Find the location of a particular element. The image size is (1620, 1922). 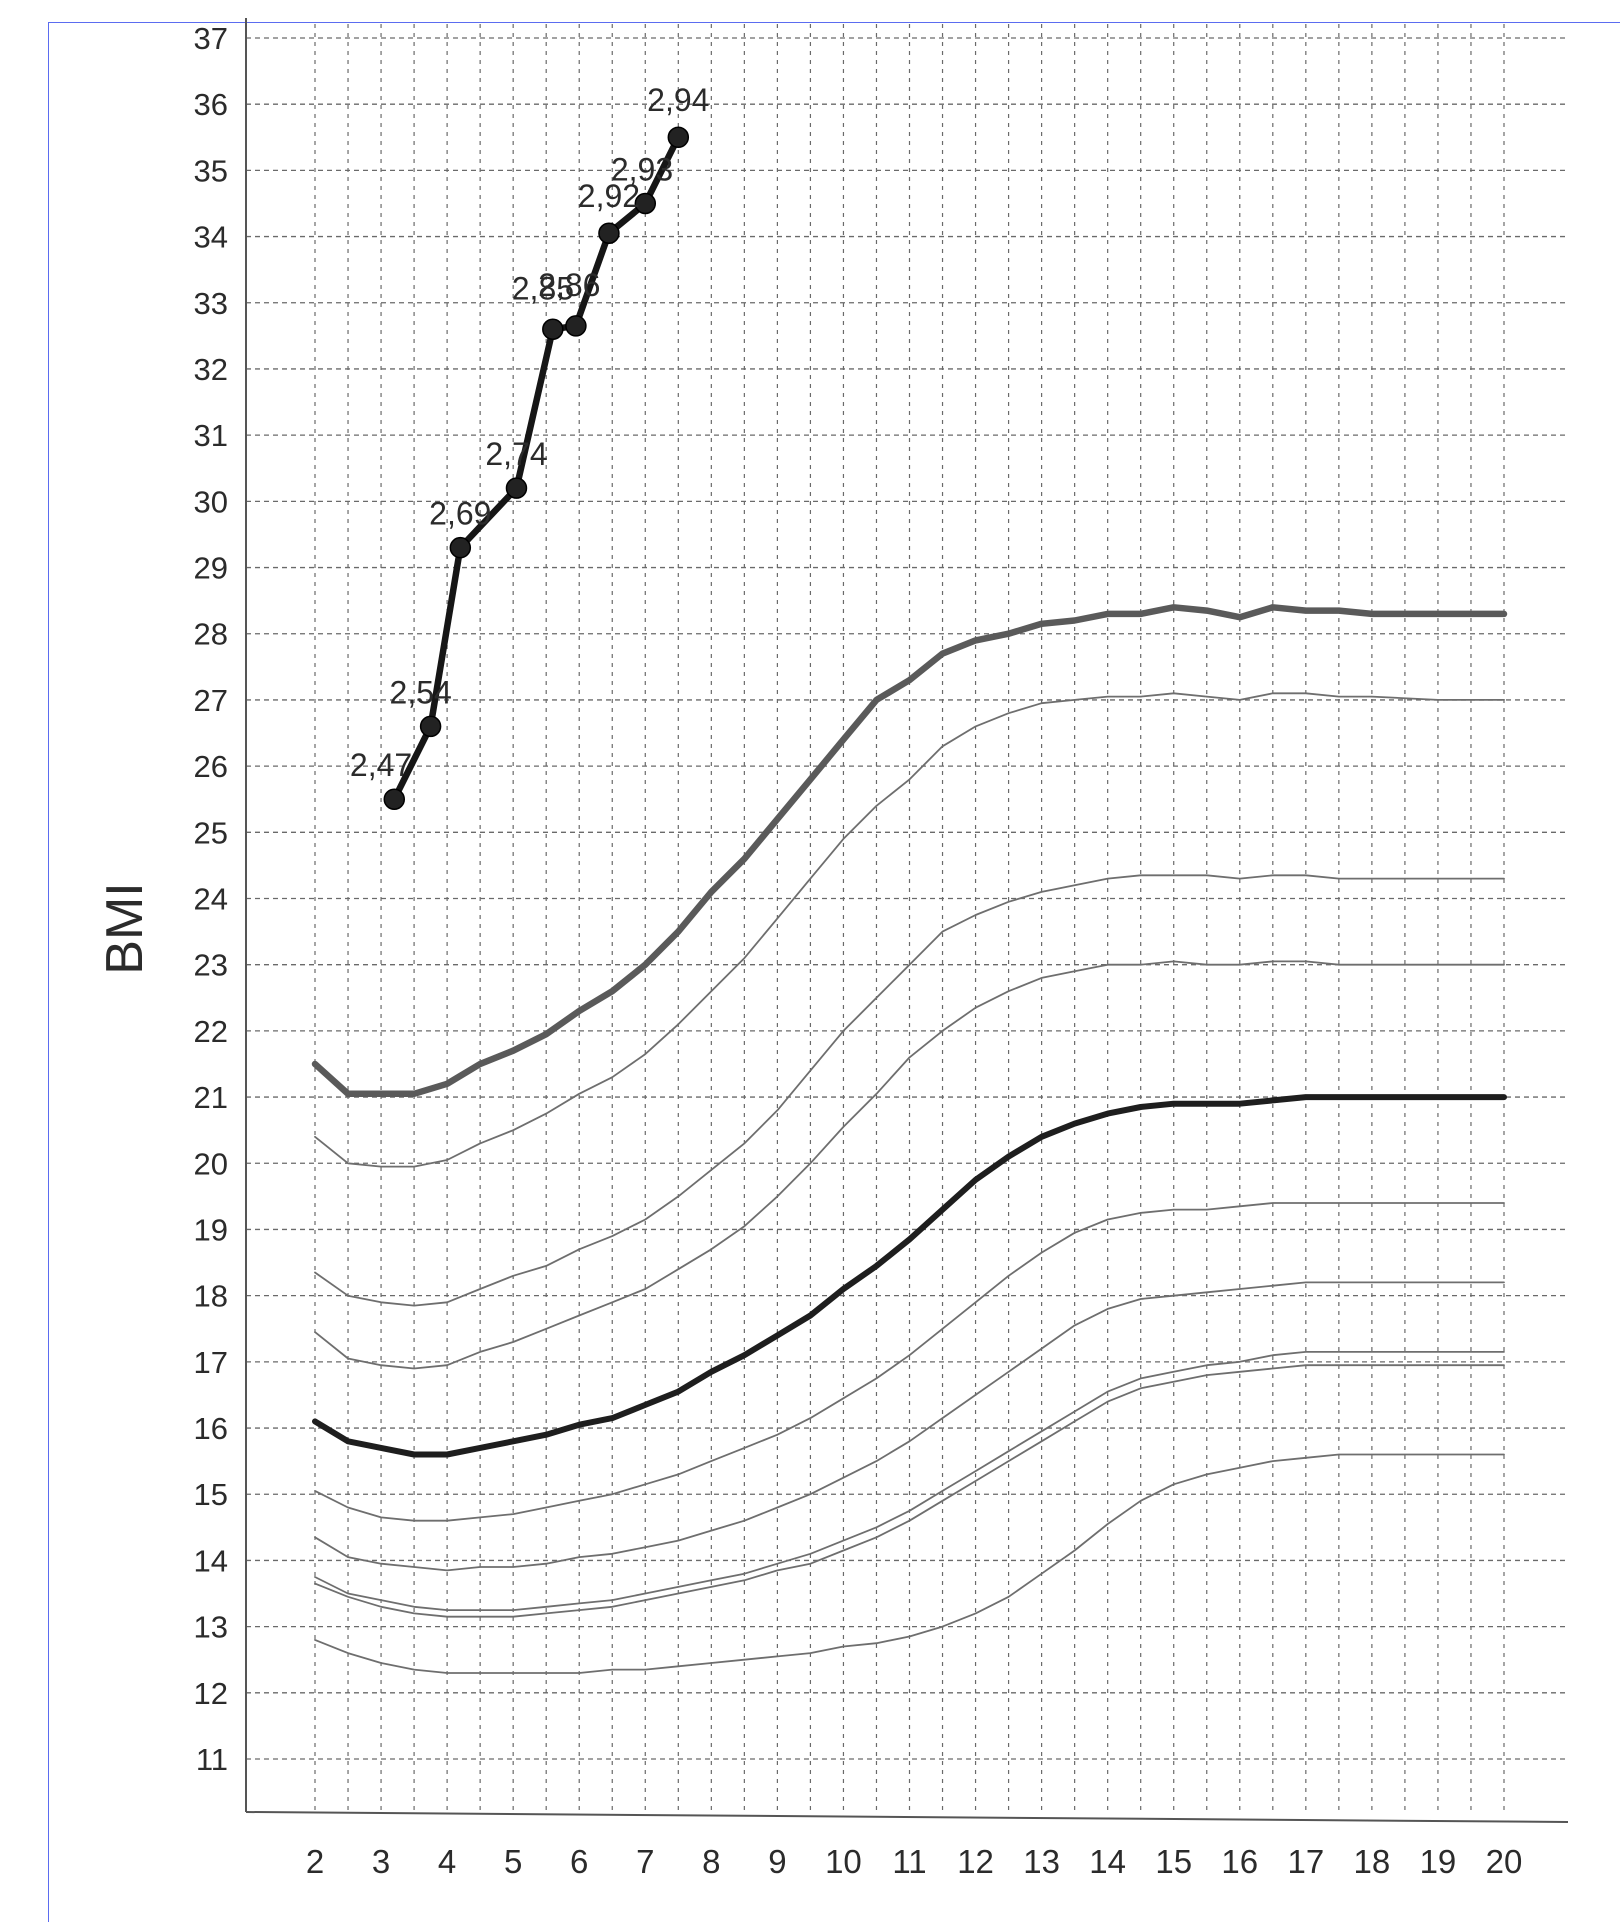

y-tick-label: 31 is located at coordinates (211, 435).